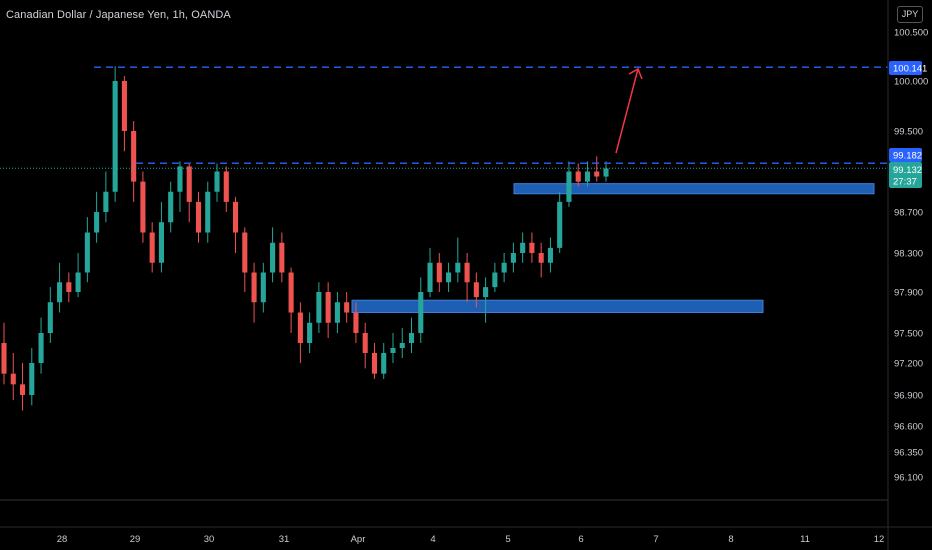 The width and height of the screenshot is (932, 550). Describe the element at coordinates (908, 132) in the screenshot. I see `price-tick-label: 99.500` at that location.